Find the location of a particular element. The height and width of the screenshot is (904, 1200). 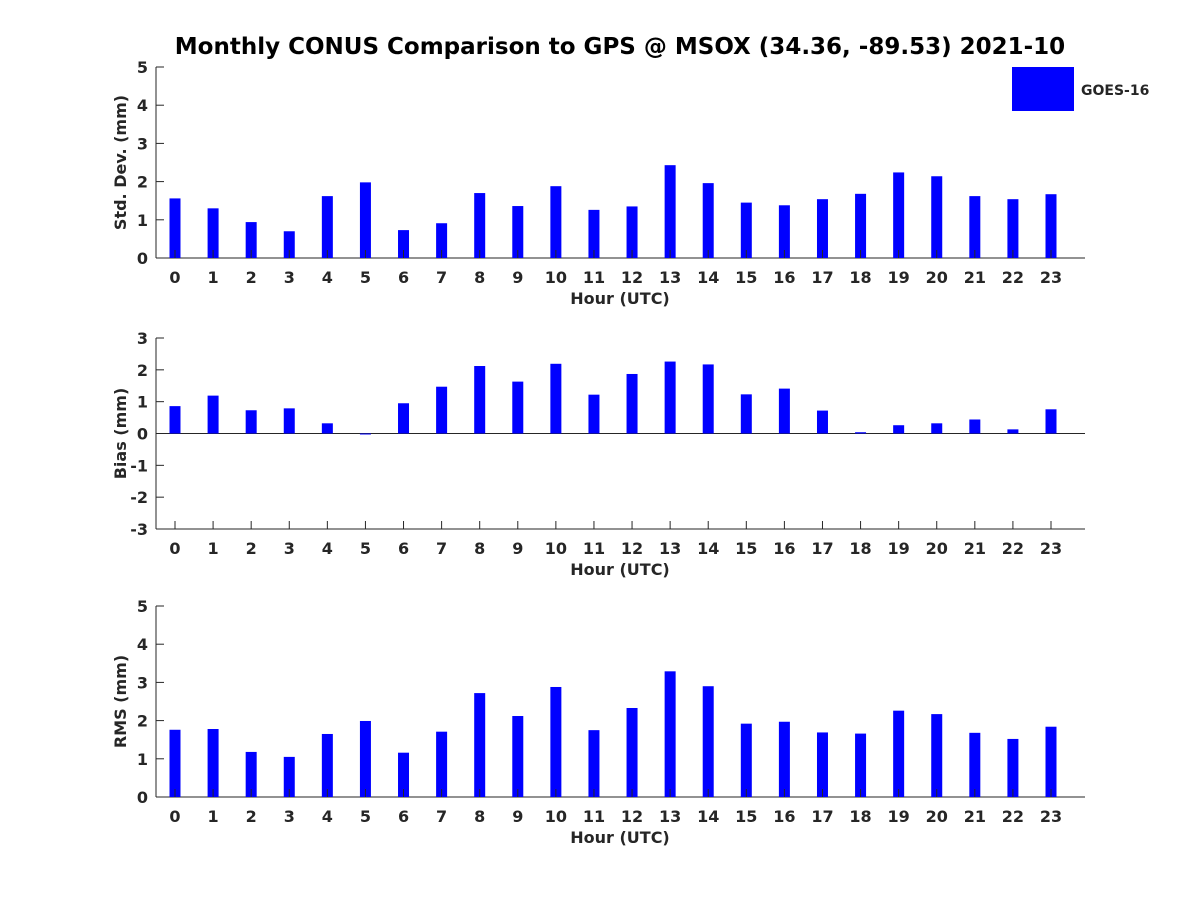

x-tick-label: 21 is located at coordinates (975, 816).